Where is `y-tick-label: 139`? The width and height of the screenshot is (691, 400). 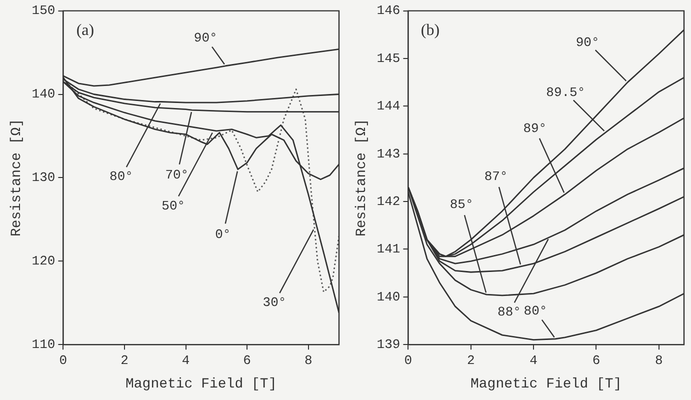
y-tick-label: 139 is located at coordinates (388, 344).